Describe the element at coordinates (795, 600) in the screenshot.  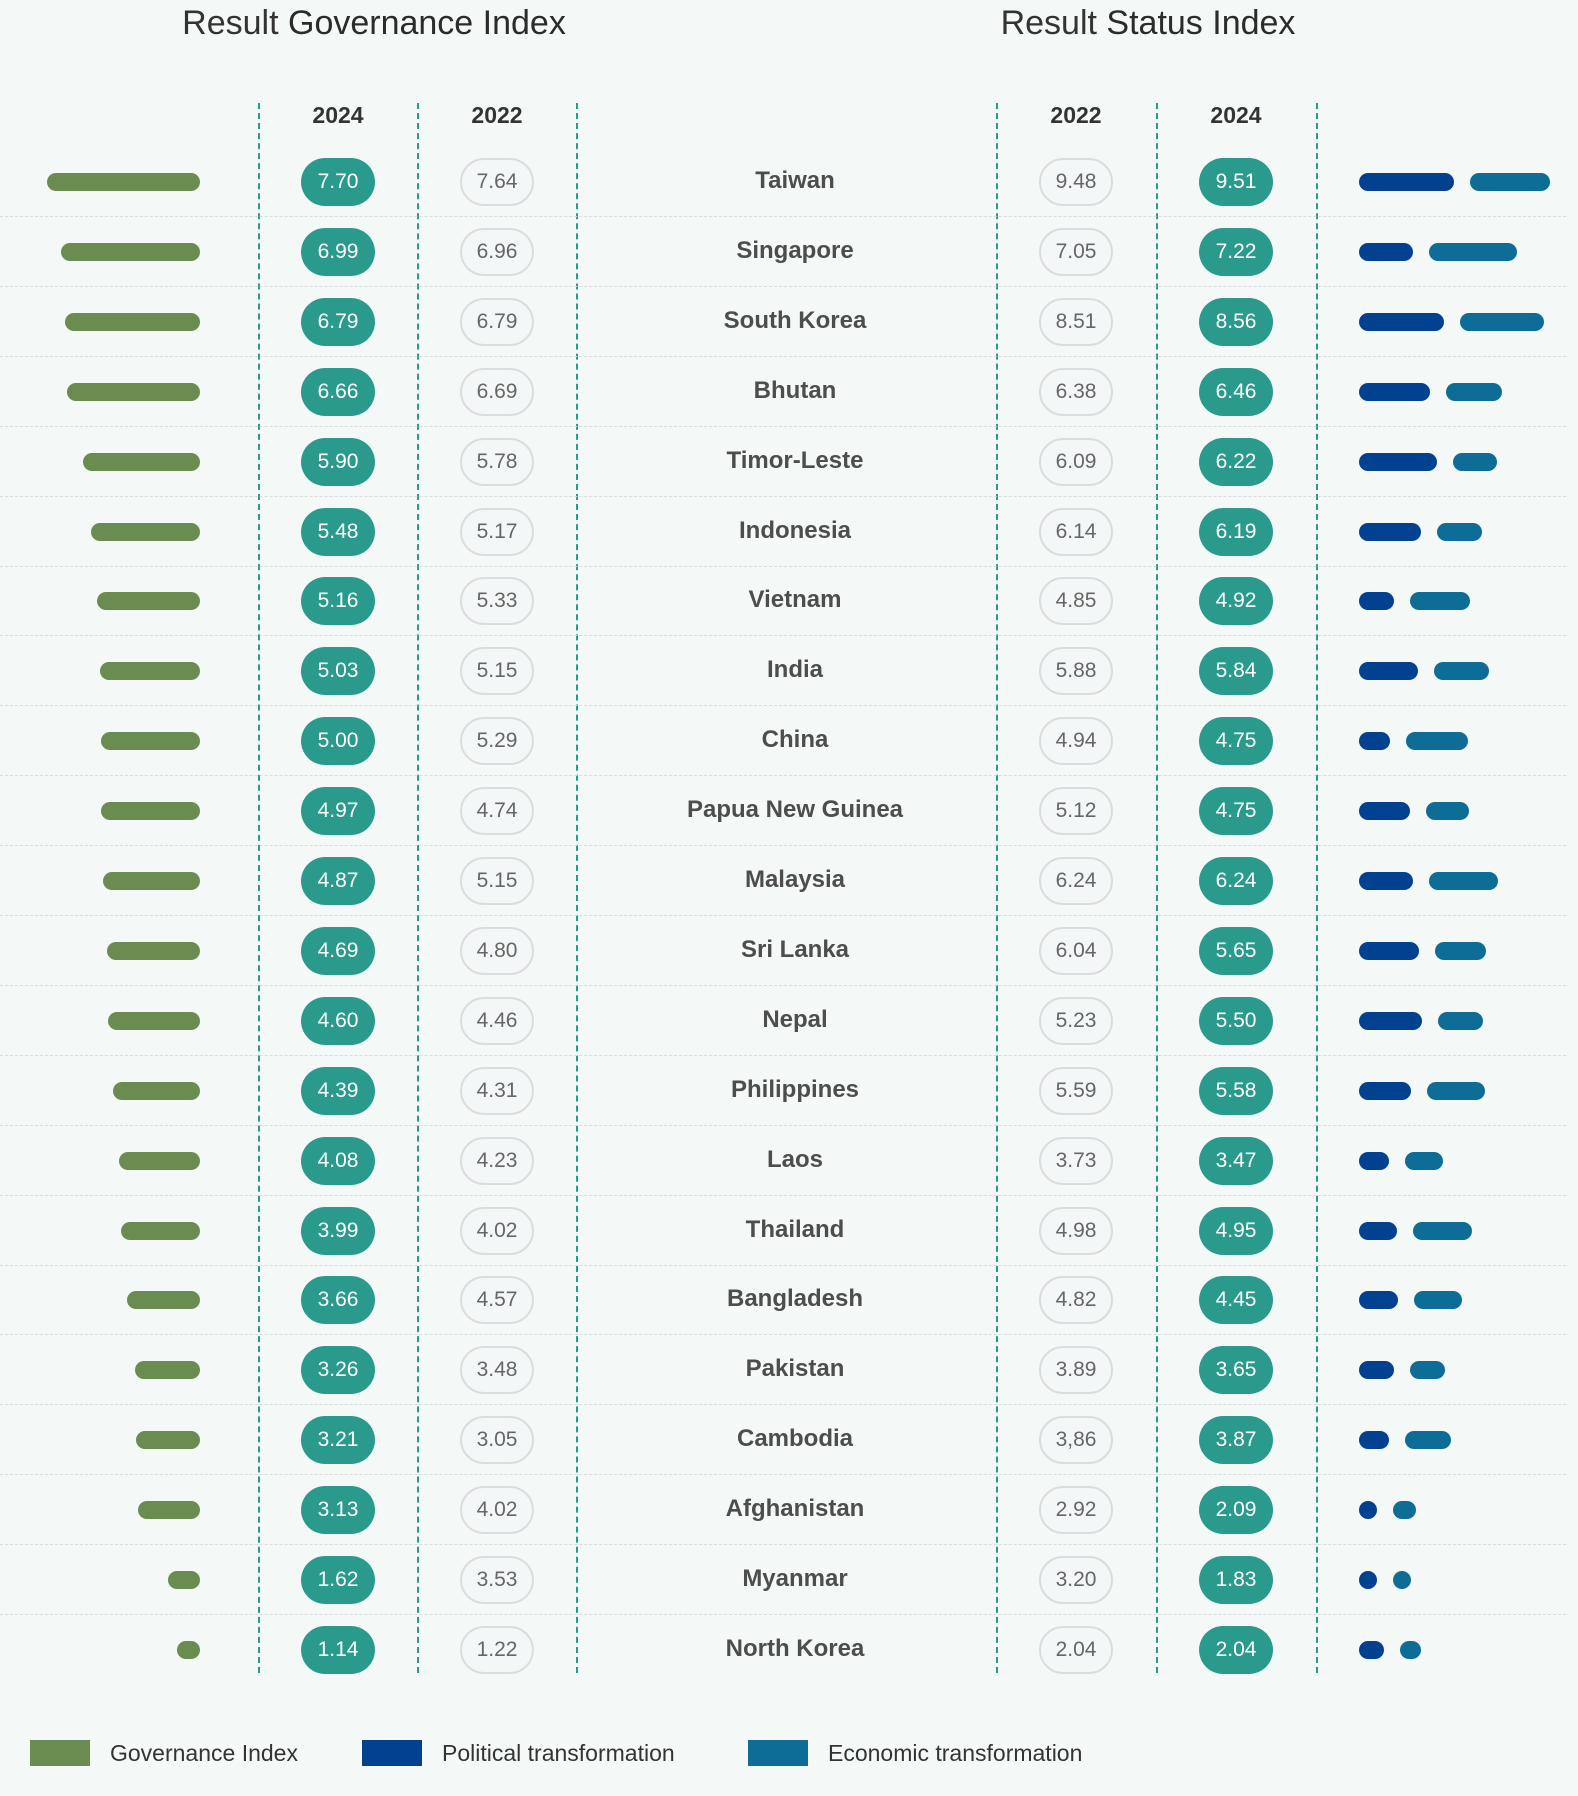
I see `country-name: Vietnam` at that location.